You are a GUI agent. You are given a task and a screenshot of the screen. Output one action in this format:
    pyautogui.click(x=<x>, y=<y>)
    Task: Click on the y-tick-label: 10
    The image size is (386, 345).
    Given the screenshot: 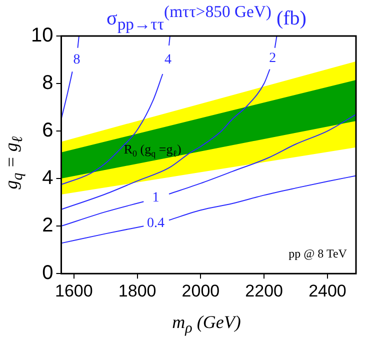 What is the action you would take?
    pyautogui.click(x=42, y=35)
    